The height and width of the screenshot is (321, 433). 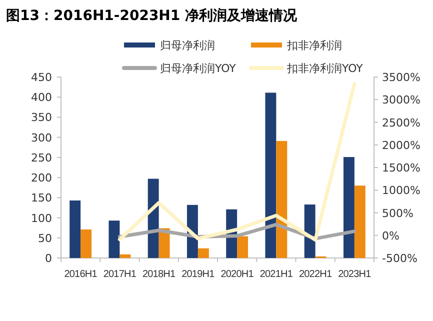 I want to click on y2-tick-label: -500%, so click(x=400, y=258).